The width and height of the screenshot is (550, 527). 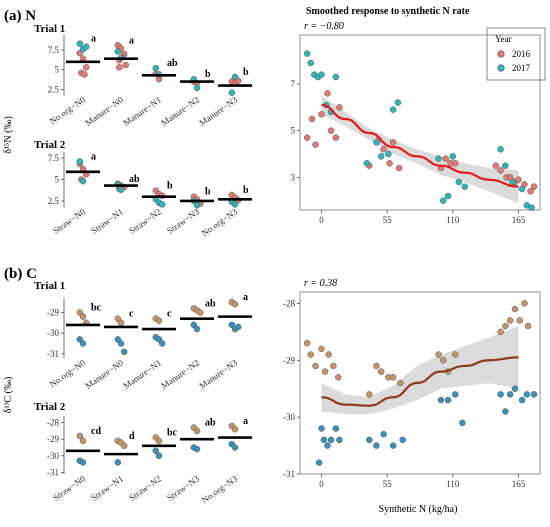 What do you see at coordinates (104, 374) in the screenshot?
I see `x-tick-label: Manure−N0` at bounding box center [104, 374].